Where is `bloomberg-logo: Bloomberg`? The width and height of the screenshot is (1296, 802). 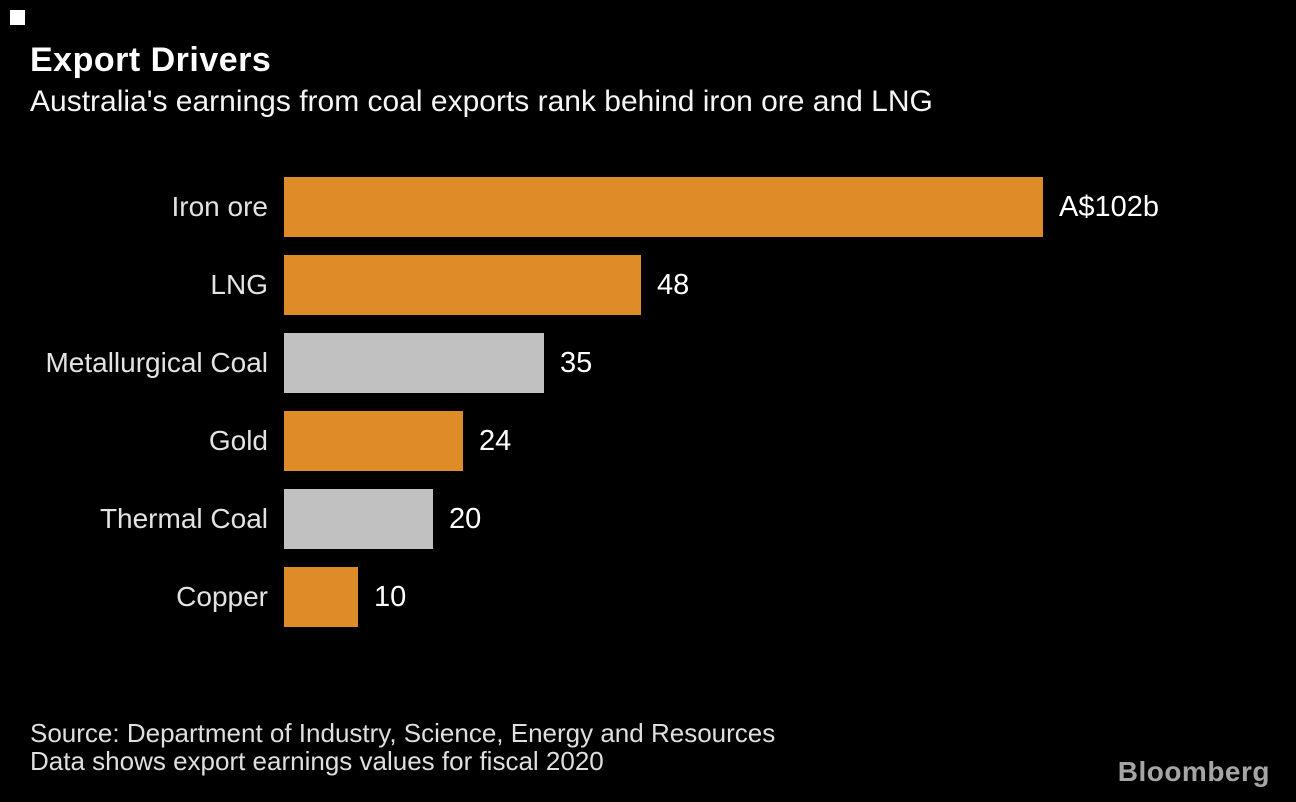 bloomberg-logo: Bloomberg is located at coordinates (1193, 771).